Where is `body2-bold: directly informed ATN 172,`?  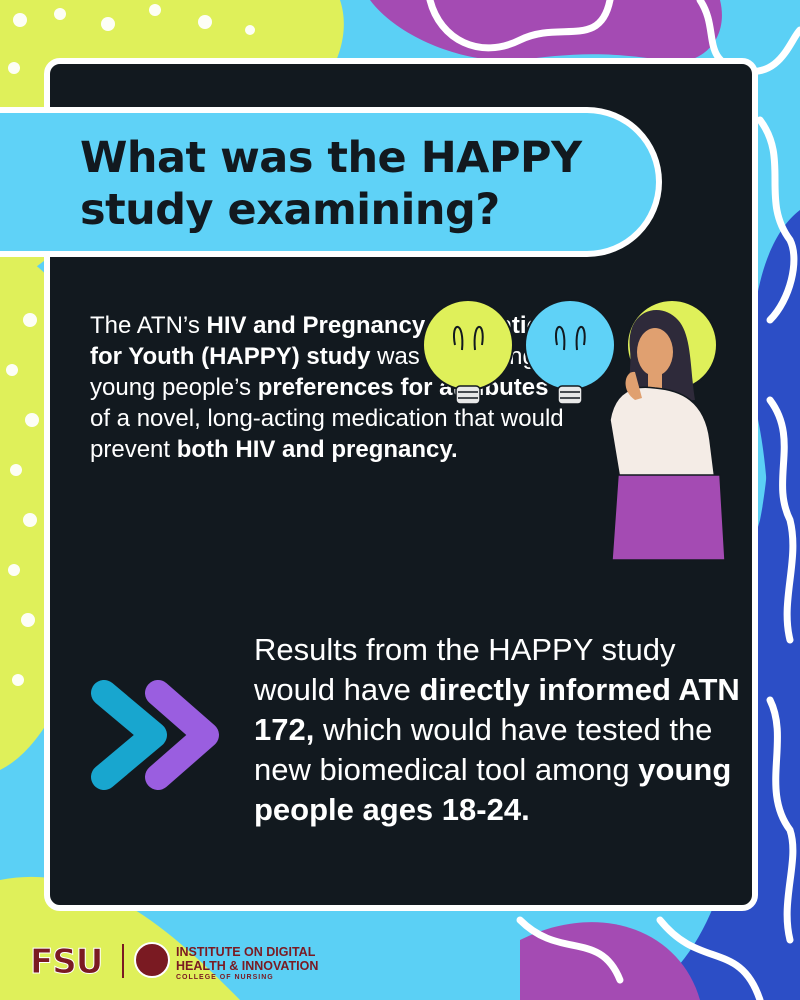 body2-bold: directly informed ATN 172, is located at coordinates (497, 709).